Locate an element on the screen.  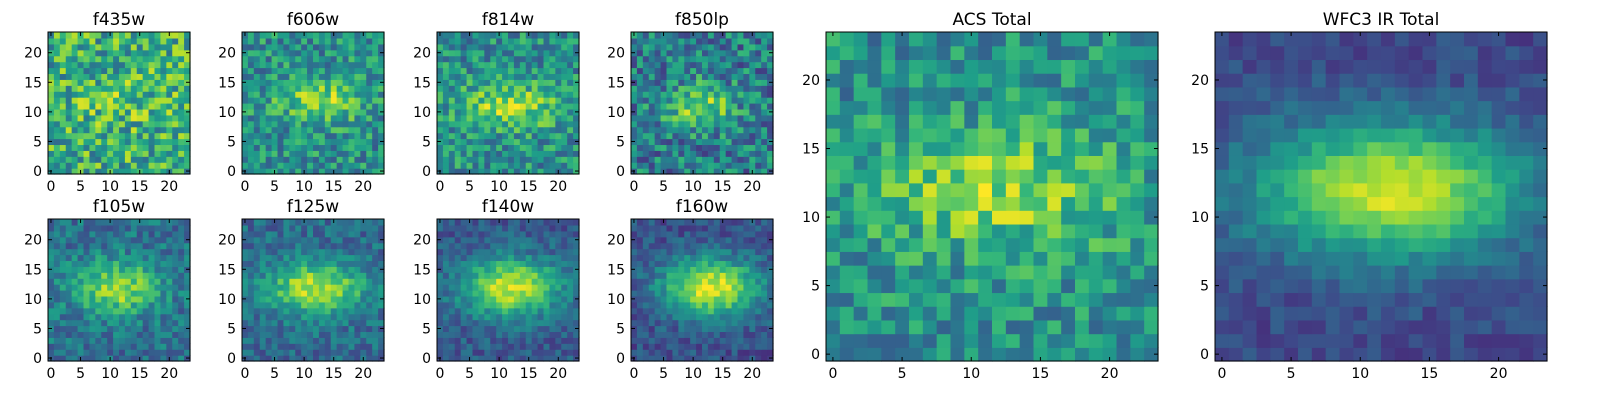
y-tick-label: 5 is located at coordinates (231, 329).